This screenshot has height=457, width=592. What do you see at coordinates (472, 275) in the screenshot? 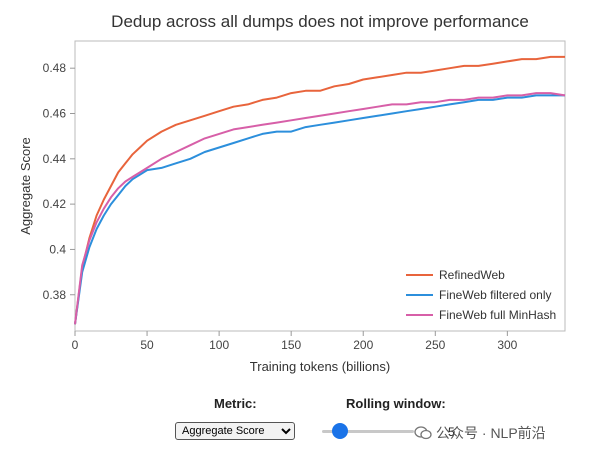
I see `legend-label: RefinedWeb` at bounding box center [472, 275].